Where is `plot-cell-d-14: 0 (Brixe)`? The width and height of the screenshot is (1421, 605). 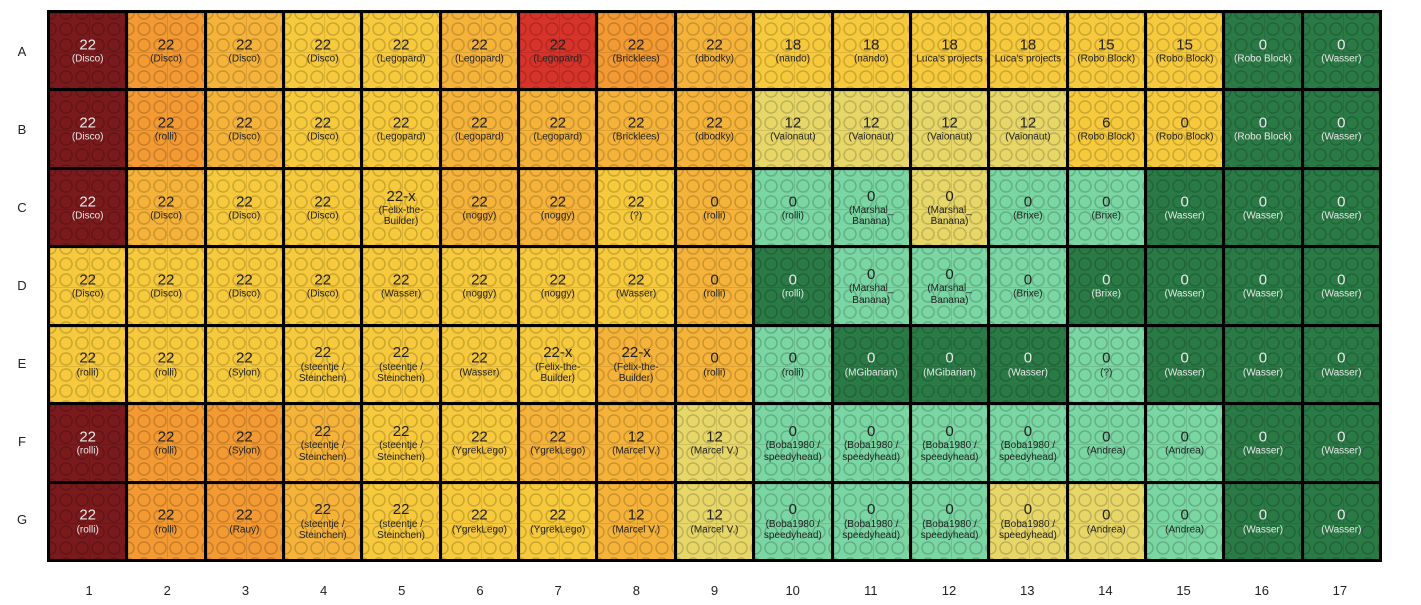 plot-cell-d-14: 0 (Brixe) is located at coordinates (1106, 286).